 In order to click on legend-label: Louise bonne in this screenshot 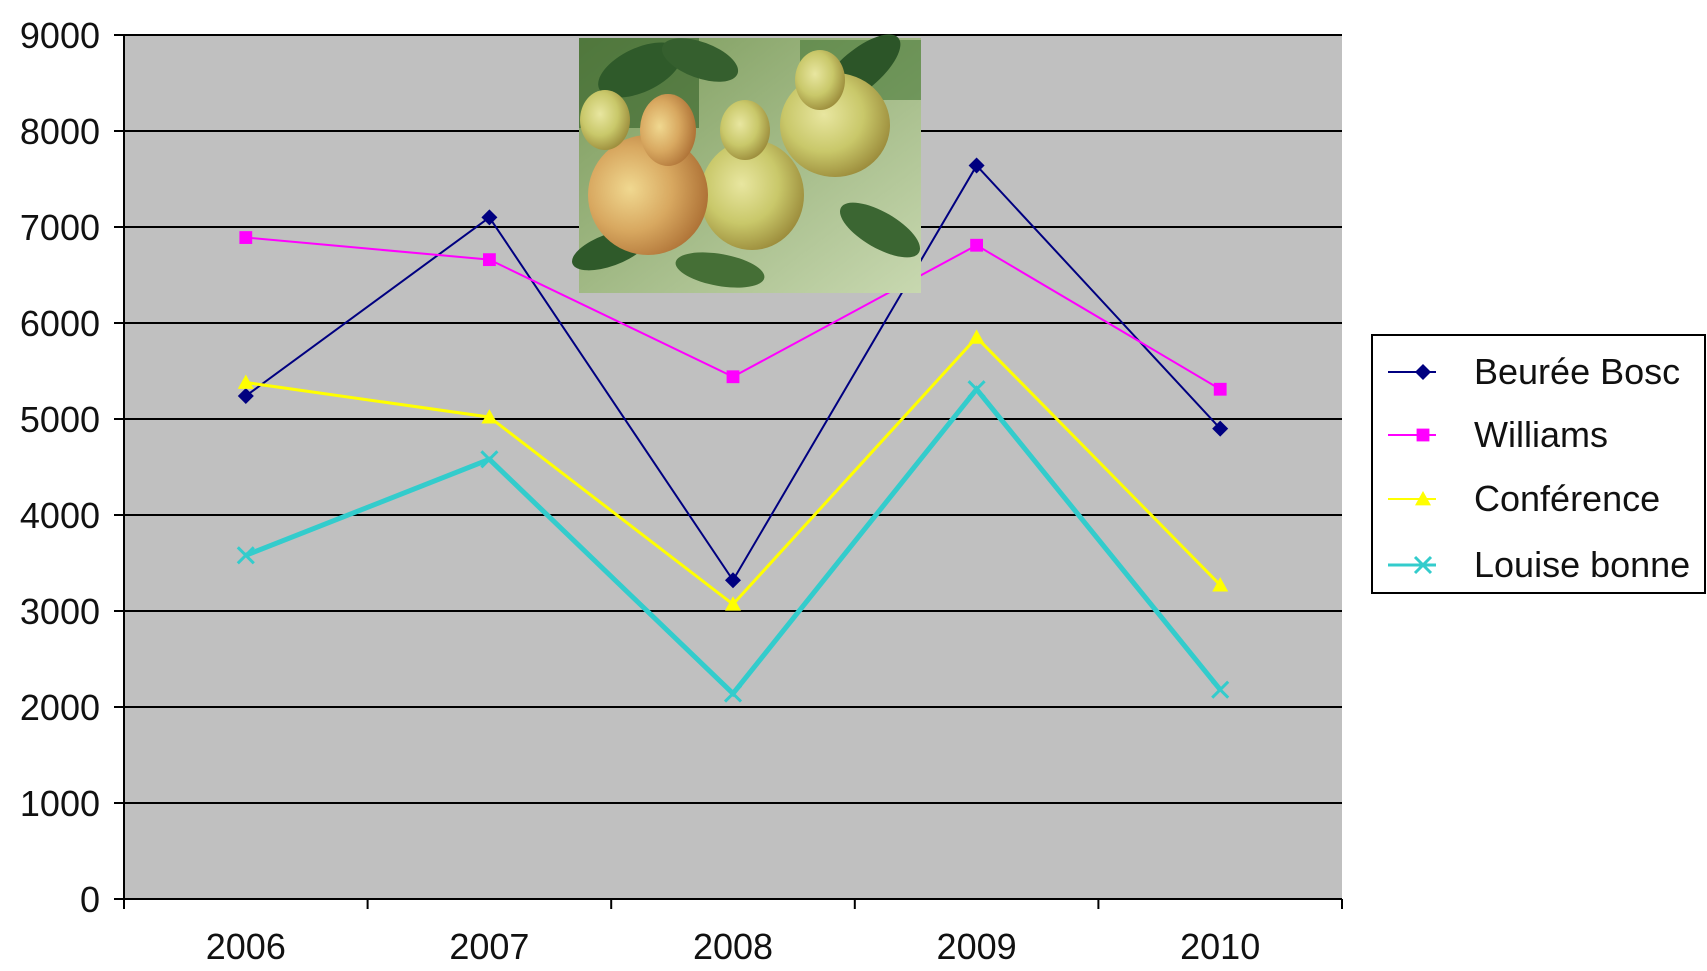, I will do `click(1582, 564)`.